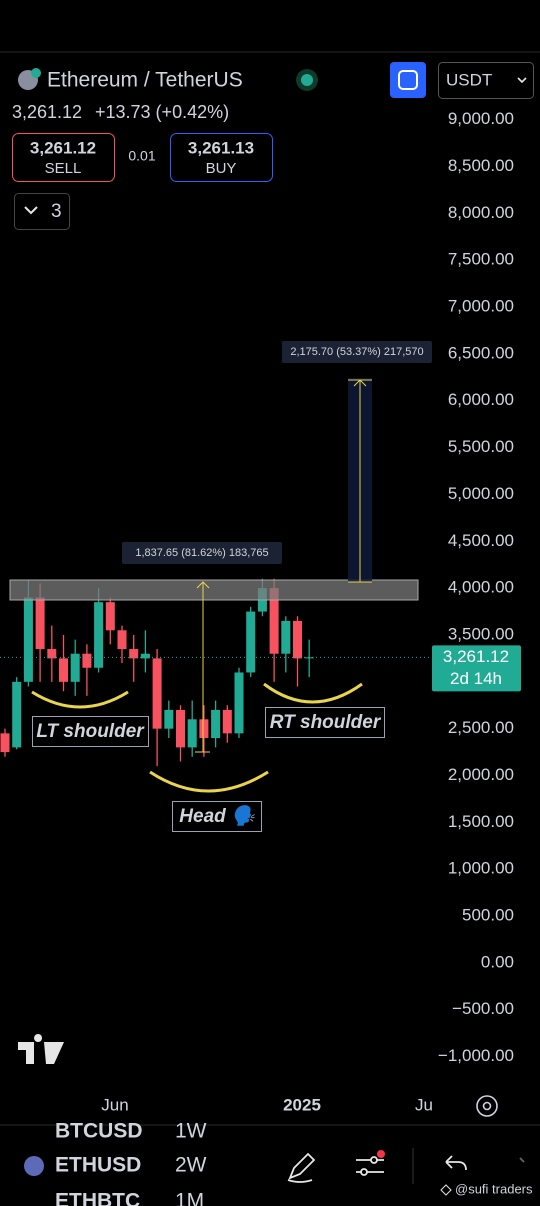 Image resolution: width=540 pixels, height=1206 pixels. I want to click on settings-icon, so click(487, 1106).